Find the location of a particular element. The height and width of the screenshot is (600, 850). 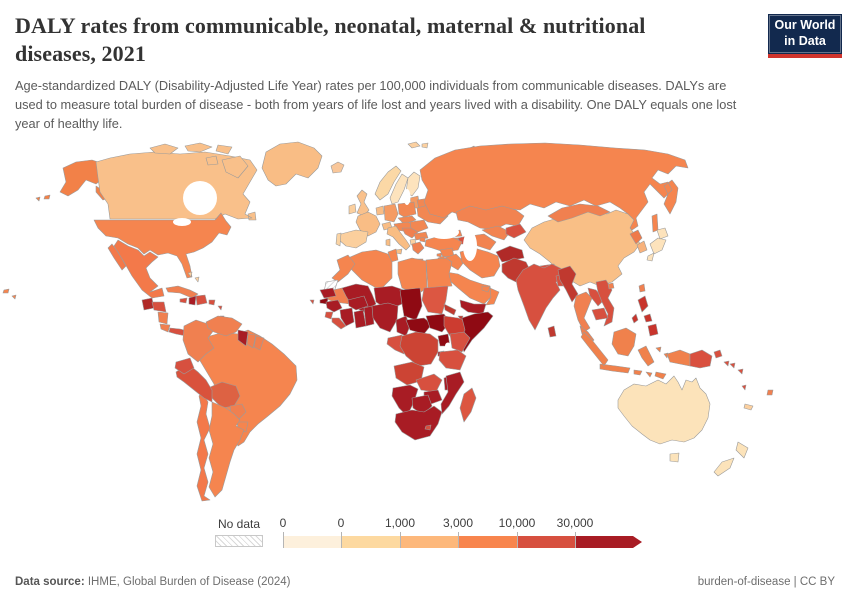

region-hawaii is located at coordinates (9, 294).